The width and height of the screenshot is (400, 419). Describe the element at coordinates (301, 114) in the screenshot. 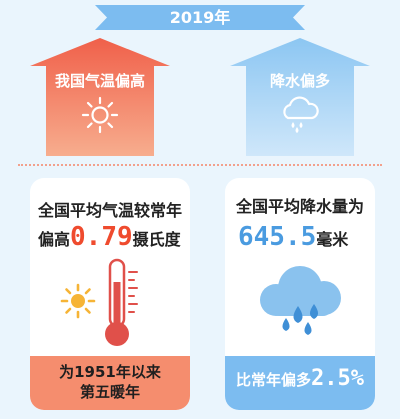

I see `rain-cloud-icon` at that location.